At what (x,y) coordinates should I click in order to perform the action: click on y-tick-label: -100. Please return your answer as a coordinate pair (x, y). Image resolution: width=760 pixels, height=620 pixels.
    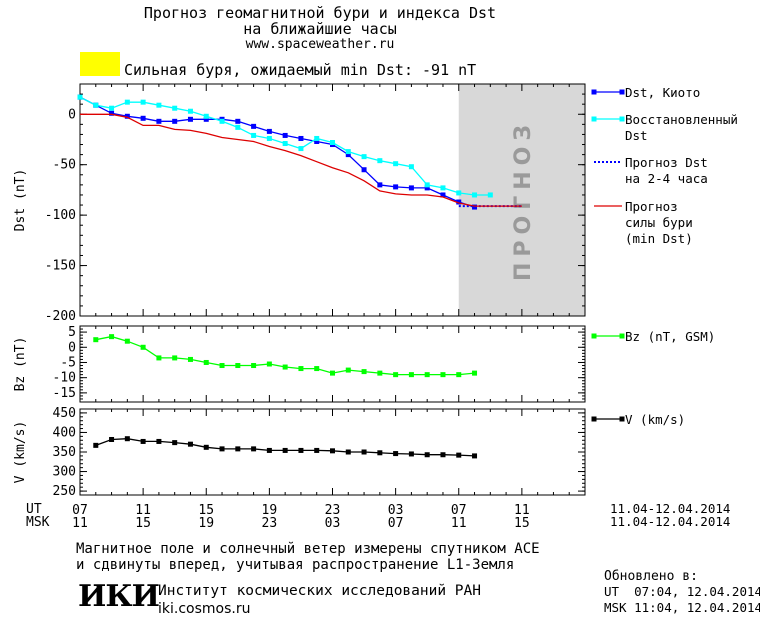
    Looking at the image, I should click on (60, 215).